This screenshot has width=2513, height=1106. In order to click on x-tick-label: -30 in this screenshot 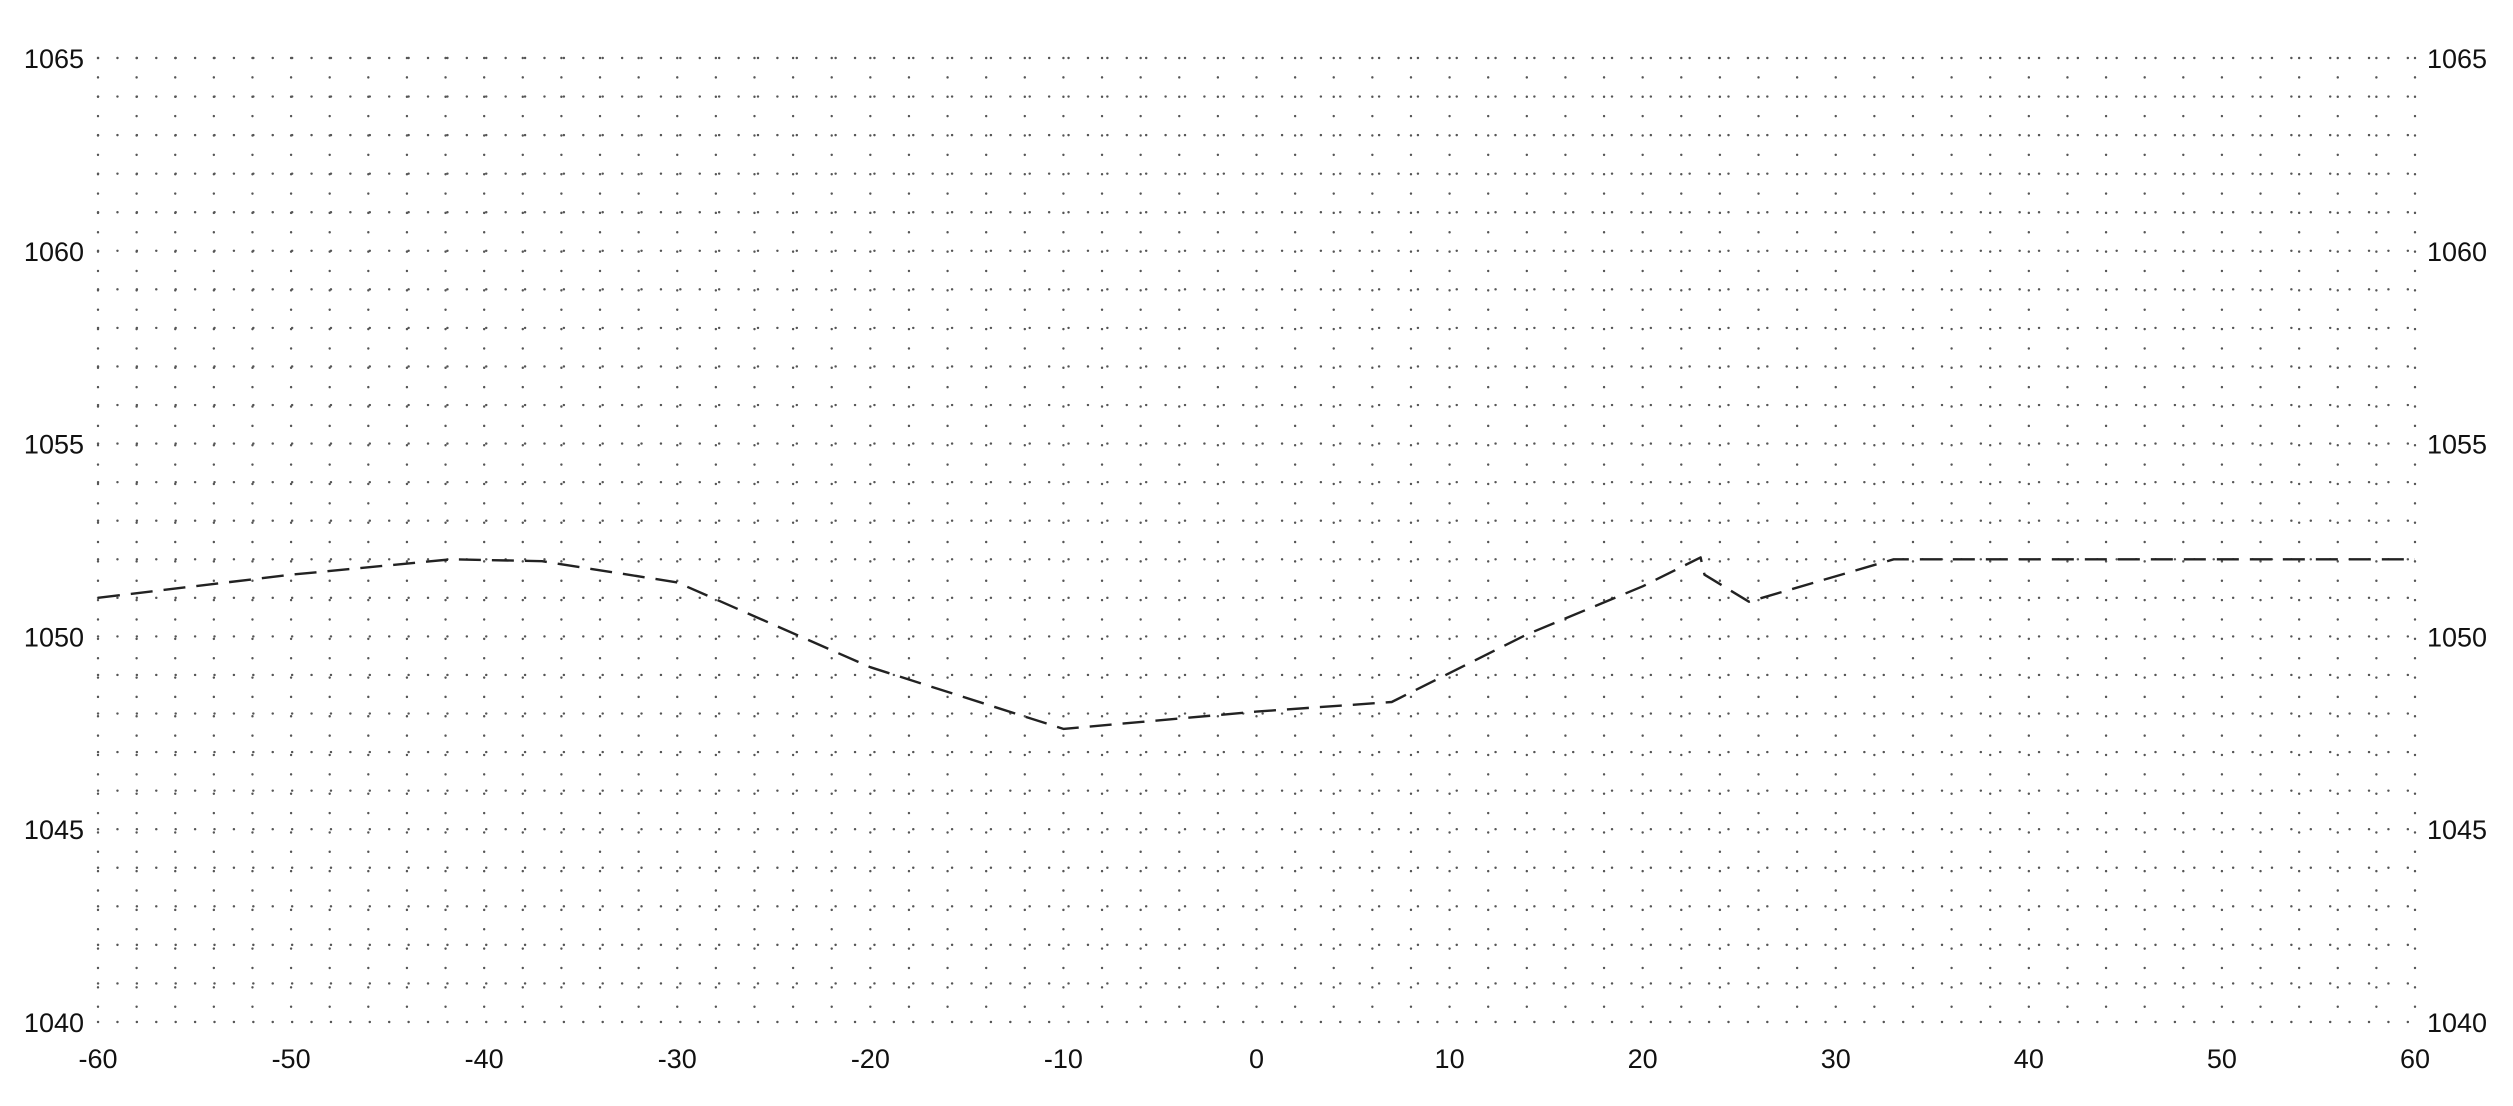, I will do `click(677, 1059)`.